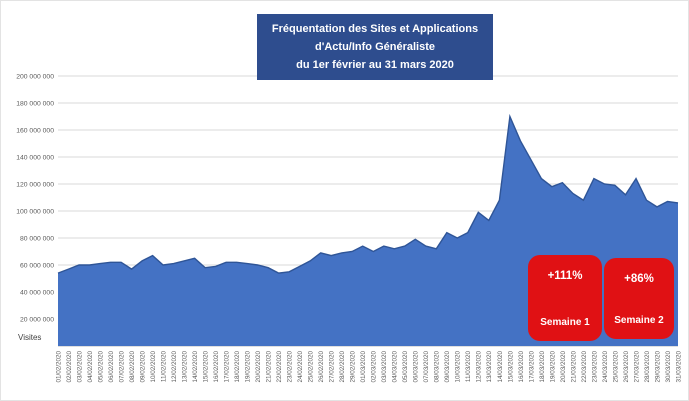  I want to click on x-tick-label: 02/02/2020, so click(69, 367).